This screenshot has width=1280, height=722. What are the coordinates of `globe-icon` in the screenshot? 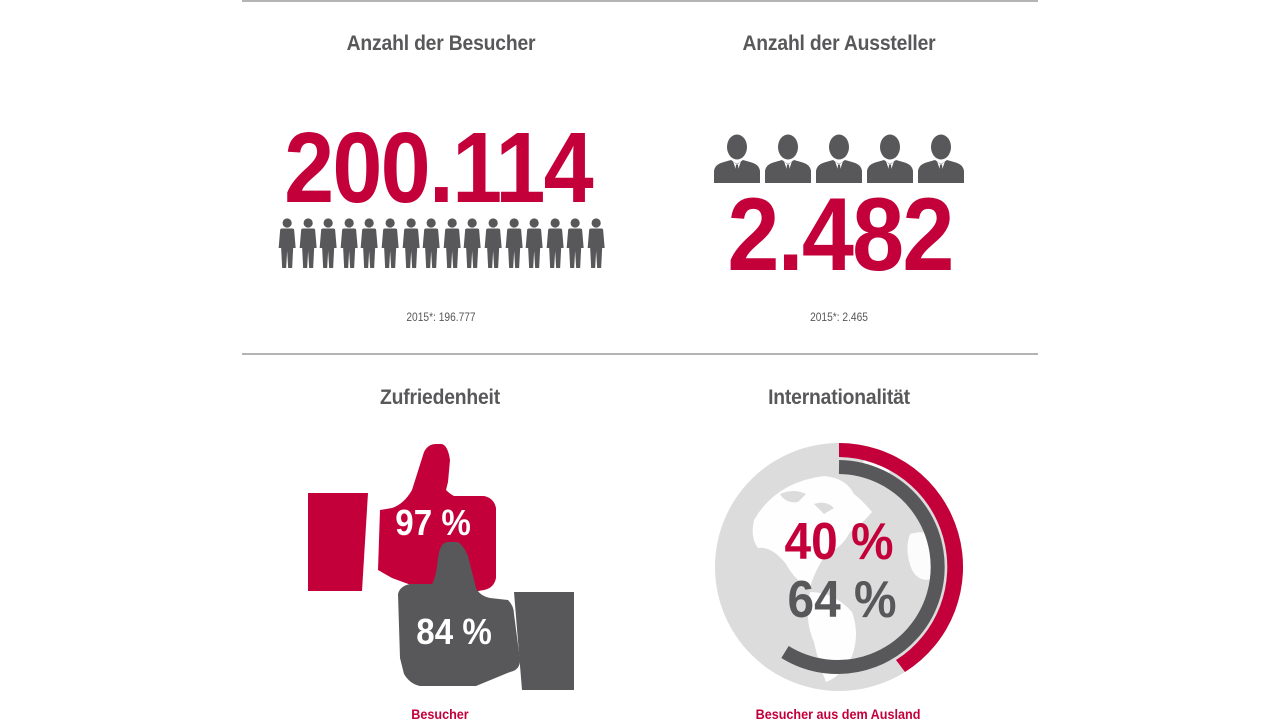 It's located at (839, 567).